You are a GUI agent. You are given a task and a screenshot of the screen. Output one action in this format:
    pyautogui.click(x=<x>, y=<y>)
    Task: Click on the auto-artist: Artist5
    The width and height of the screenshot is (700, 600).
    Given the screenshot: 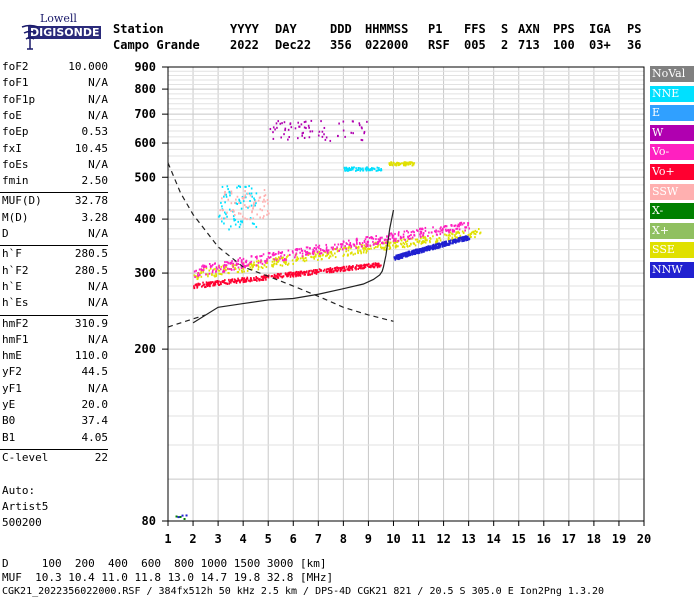 What is the action you would take?
    pyautogui.click(x=25, y=506)
    